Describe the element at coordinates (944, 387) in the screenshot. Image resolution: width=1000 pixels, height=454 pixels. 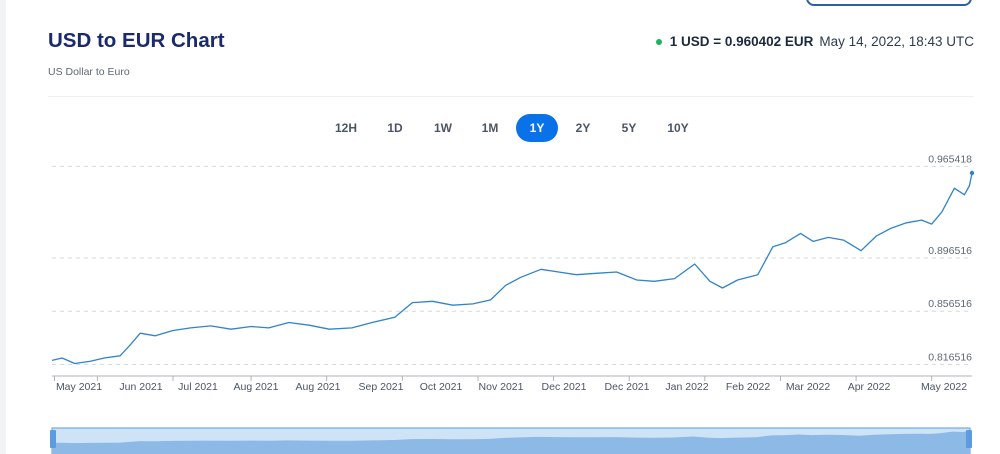
I see `x-tick-label: May 2022` at that location.